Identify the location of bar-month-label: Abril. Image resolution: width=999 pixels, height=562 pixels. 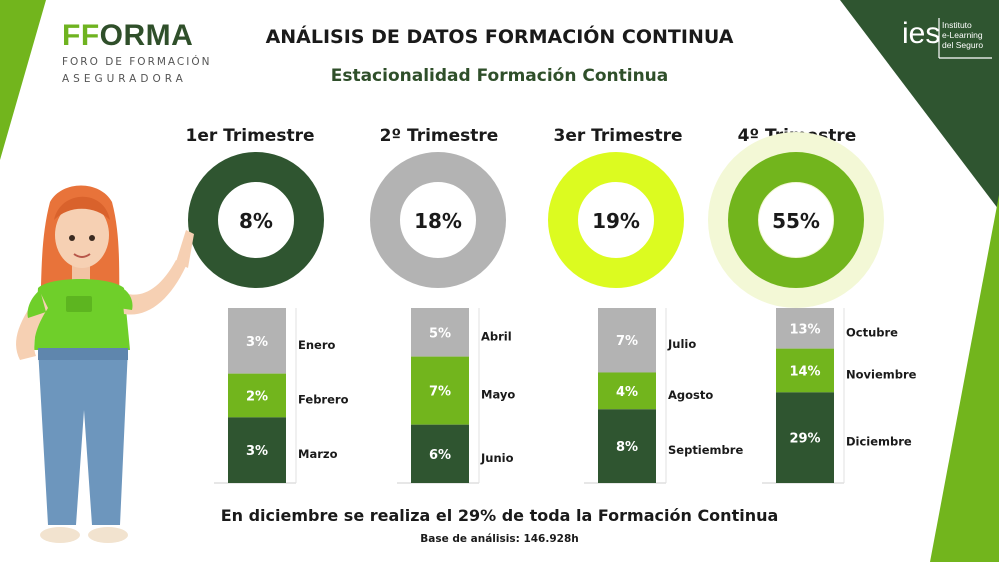
(496, 336).